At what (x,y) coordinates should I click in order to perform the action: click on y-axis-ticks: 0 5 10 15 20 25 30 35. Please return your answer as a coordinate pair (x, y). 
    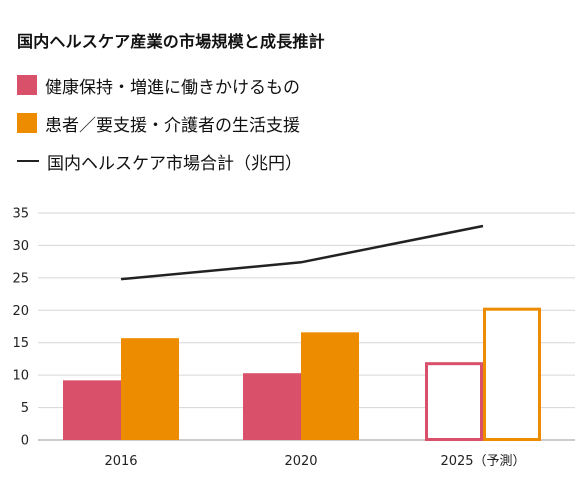
    Looking at the image, I should click on (20, 328).